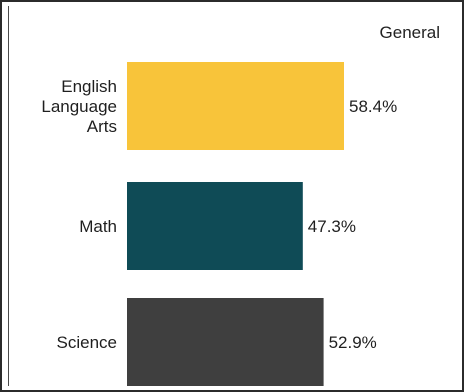 The width and height of the screenshot is (464, 392). I want to click on category-label-2: Science, so click(87, 342).